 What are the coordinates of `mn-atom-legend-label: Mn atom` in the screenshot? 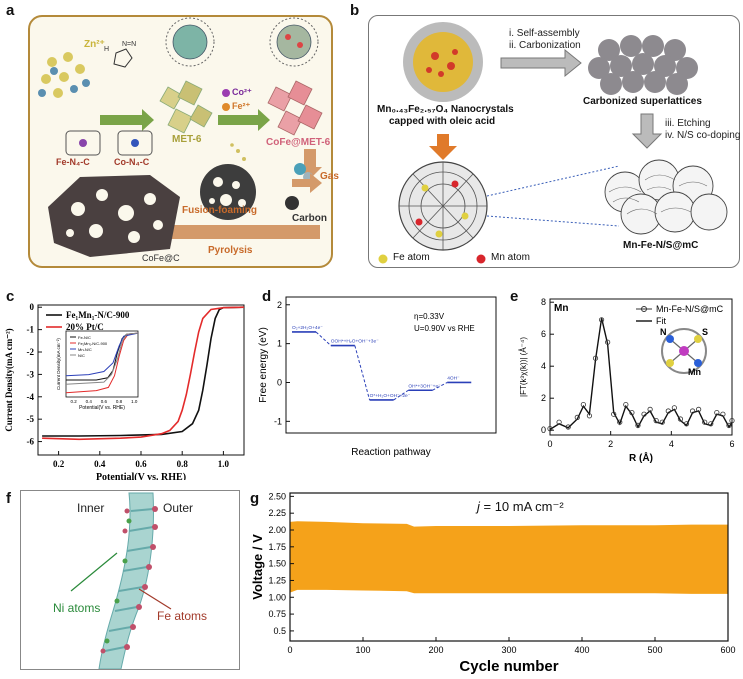 It's located at (510, 257).